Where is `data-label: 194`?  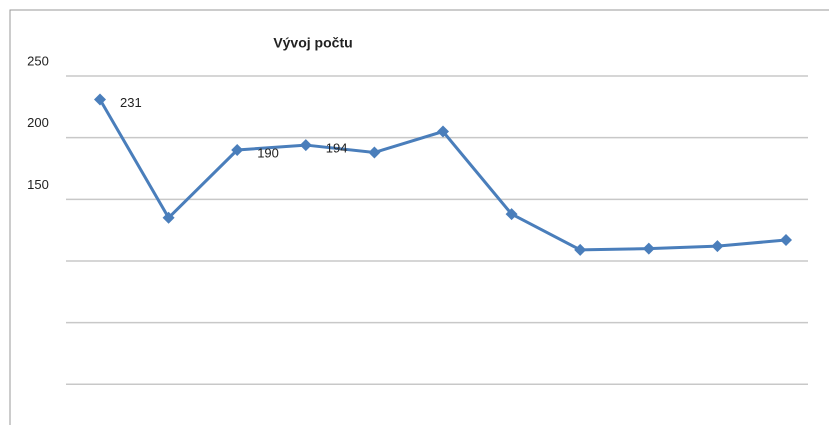
data-label: 194 is located at coordinates (337, 148).